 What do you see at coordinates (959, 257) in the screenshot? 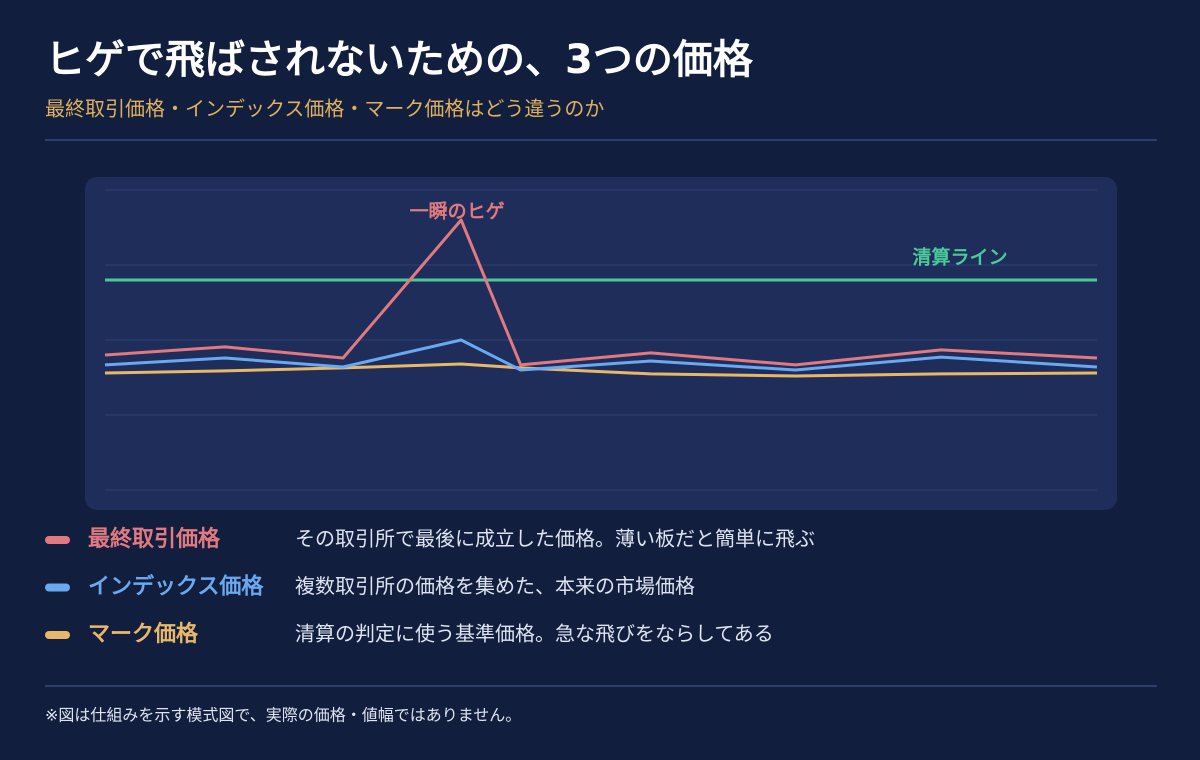
I see `reference-label: 清算ライン` at bounding box center [959, 257].